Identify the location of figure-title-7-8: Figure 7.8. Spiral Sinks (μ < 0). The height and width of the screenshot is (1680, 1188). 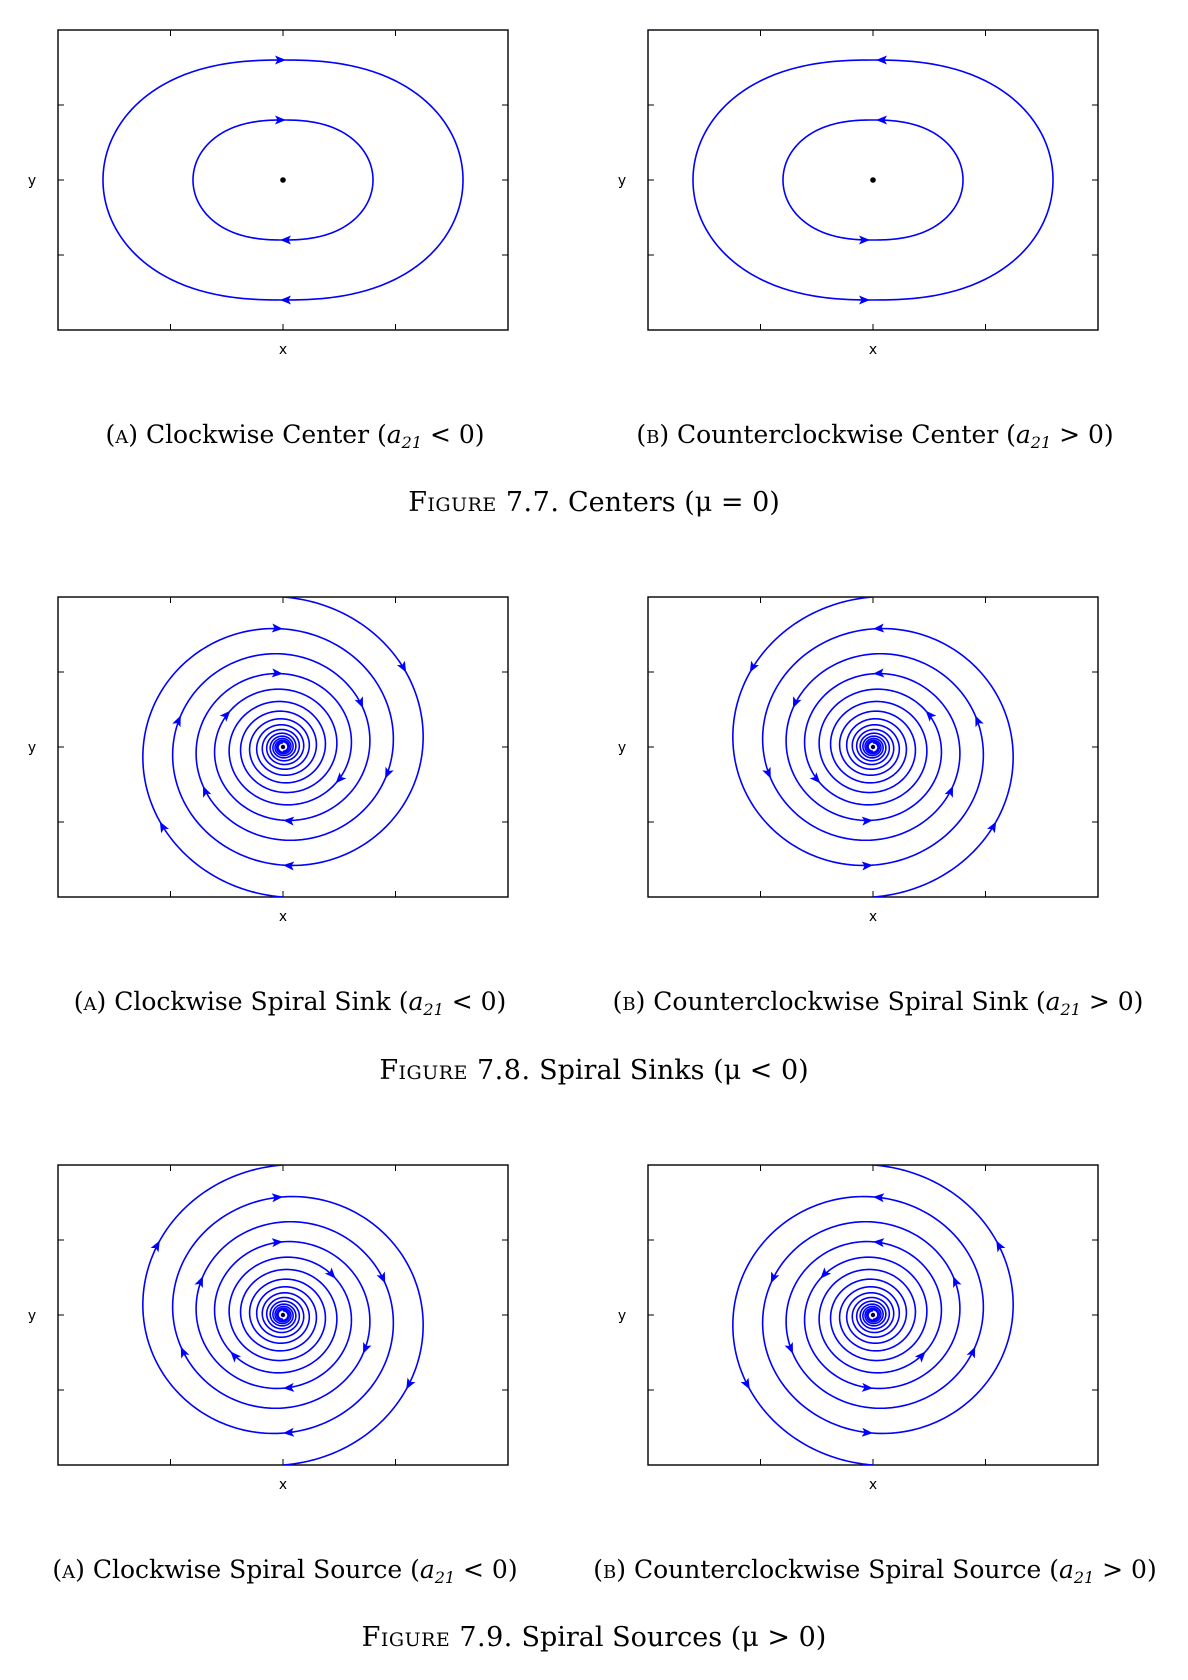
(594, 1070).